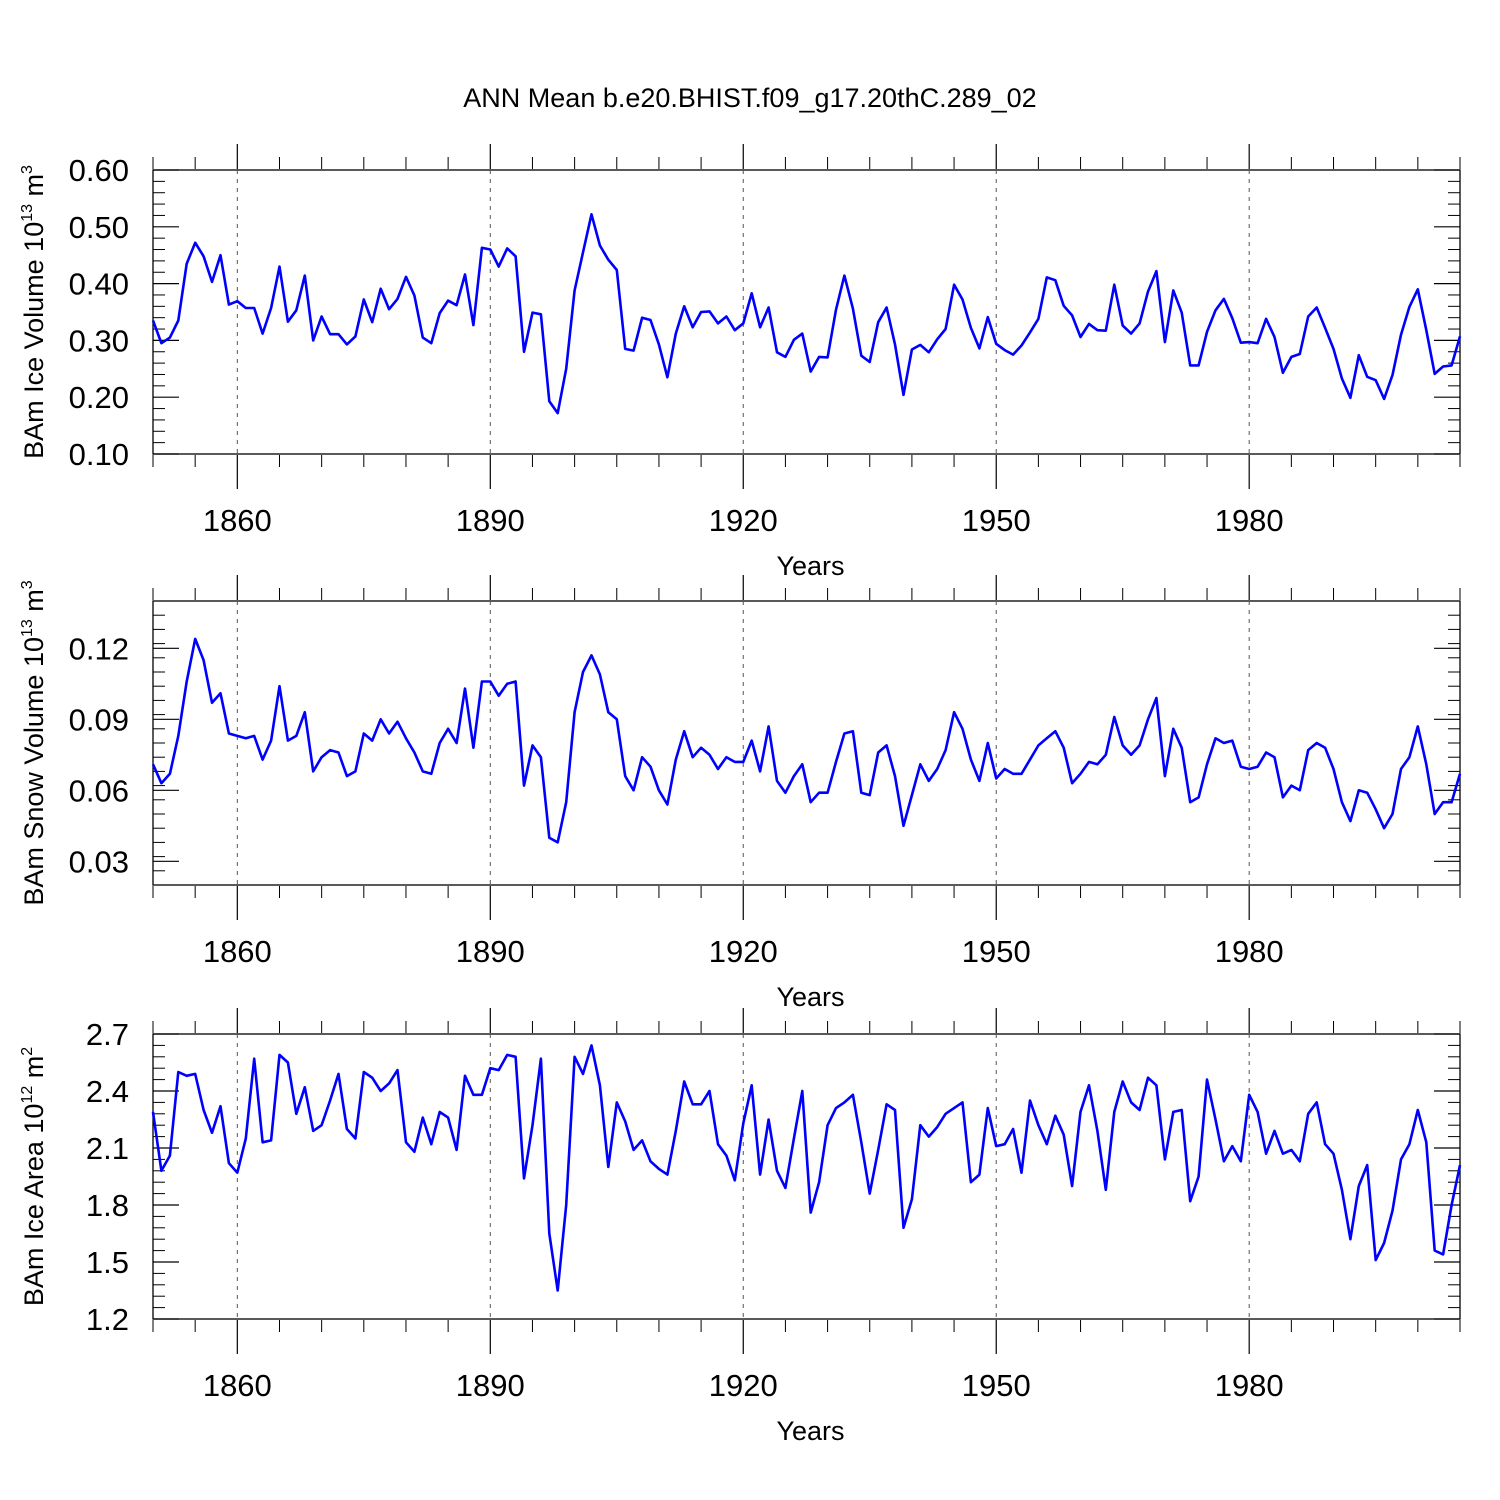  I want to click on ice-area-x-tick-label: 1860, so click(237, 1385).